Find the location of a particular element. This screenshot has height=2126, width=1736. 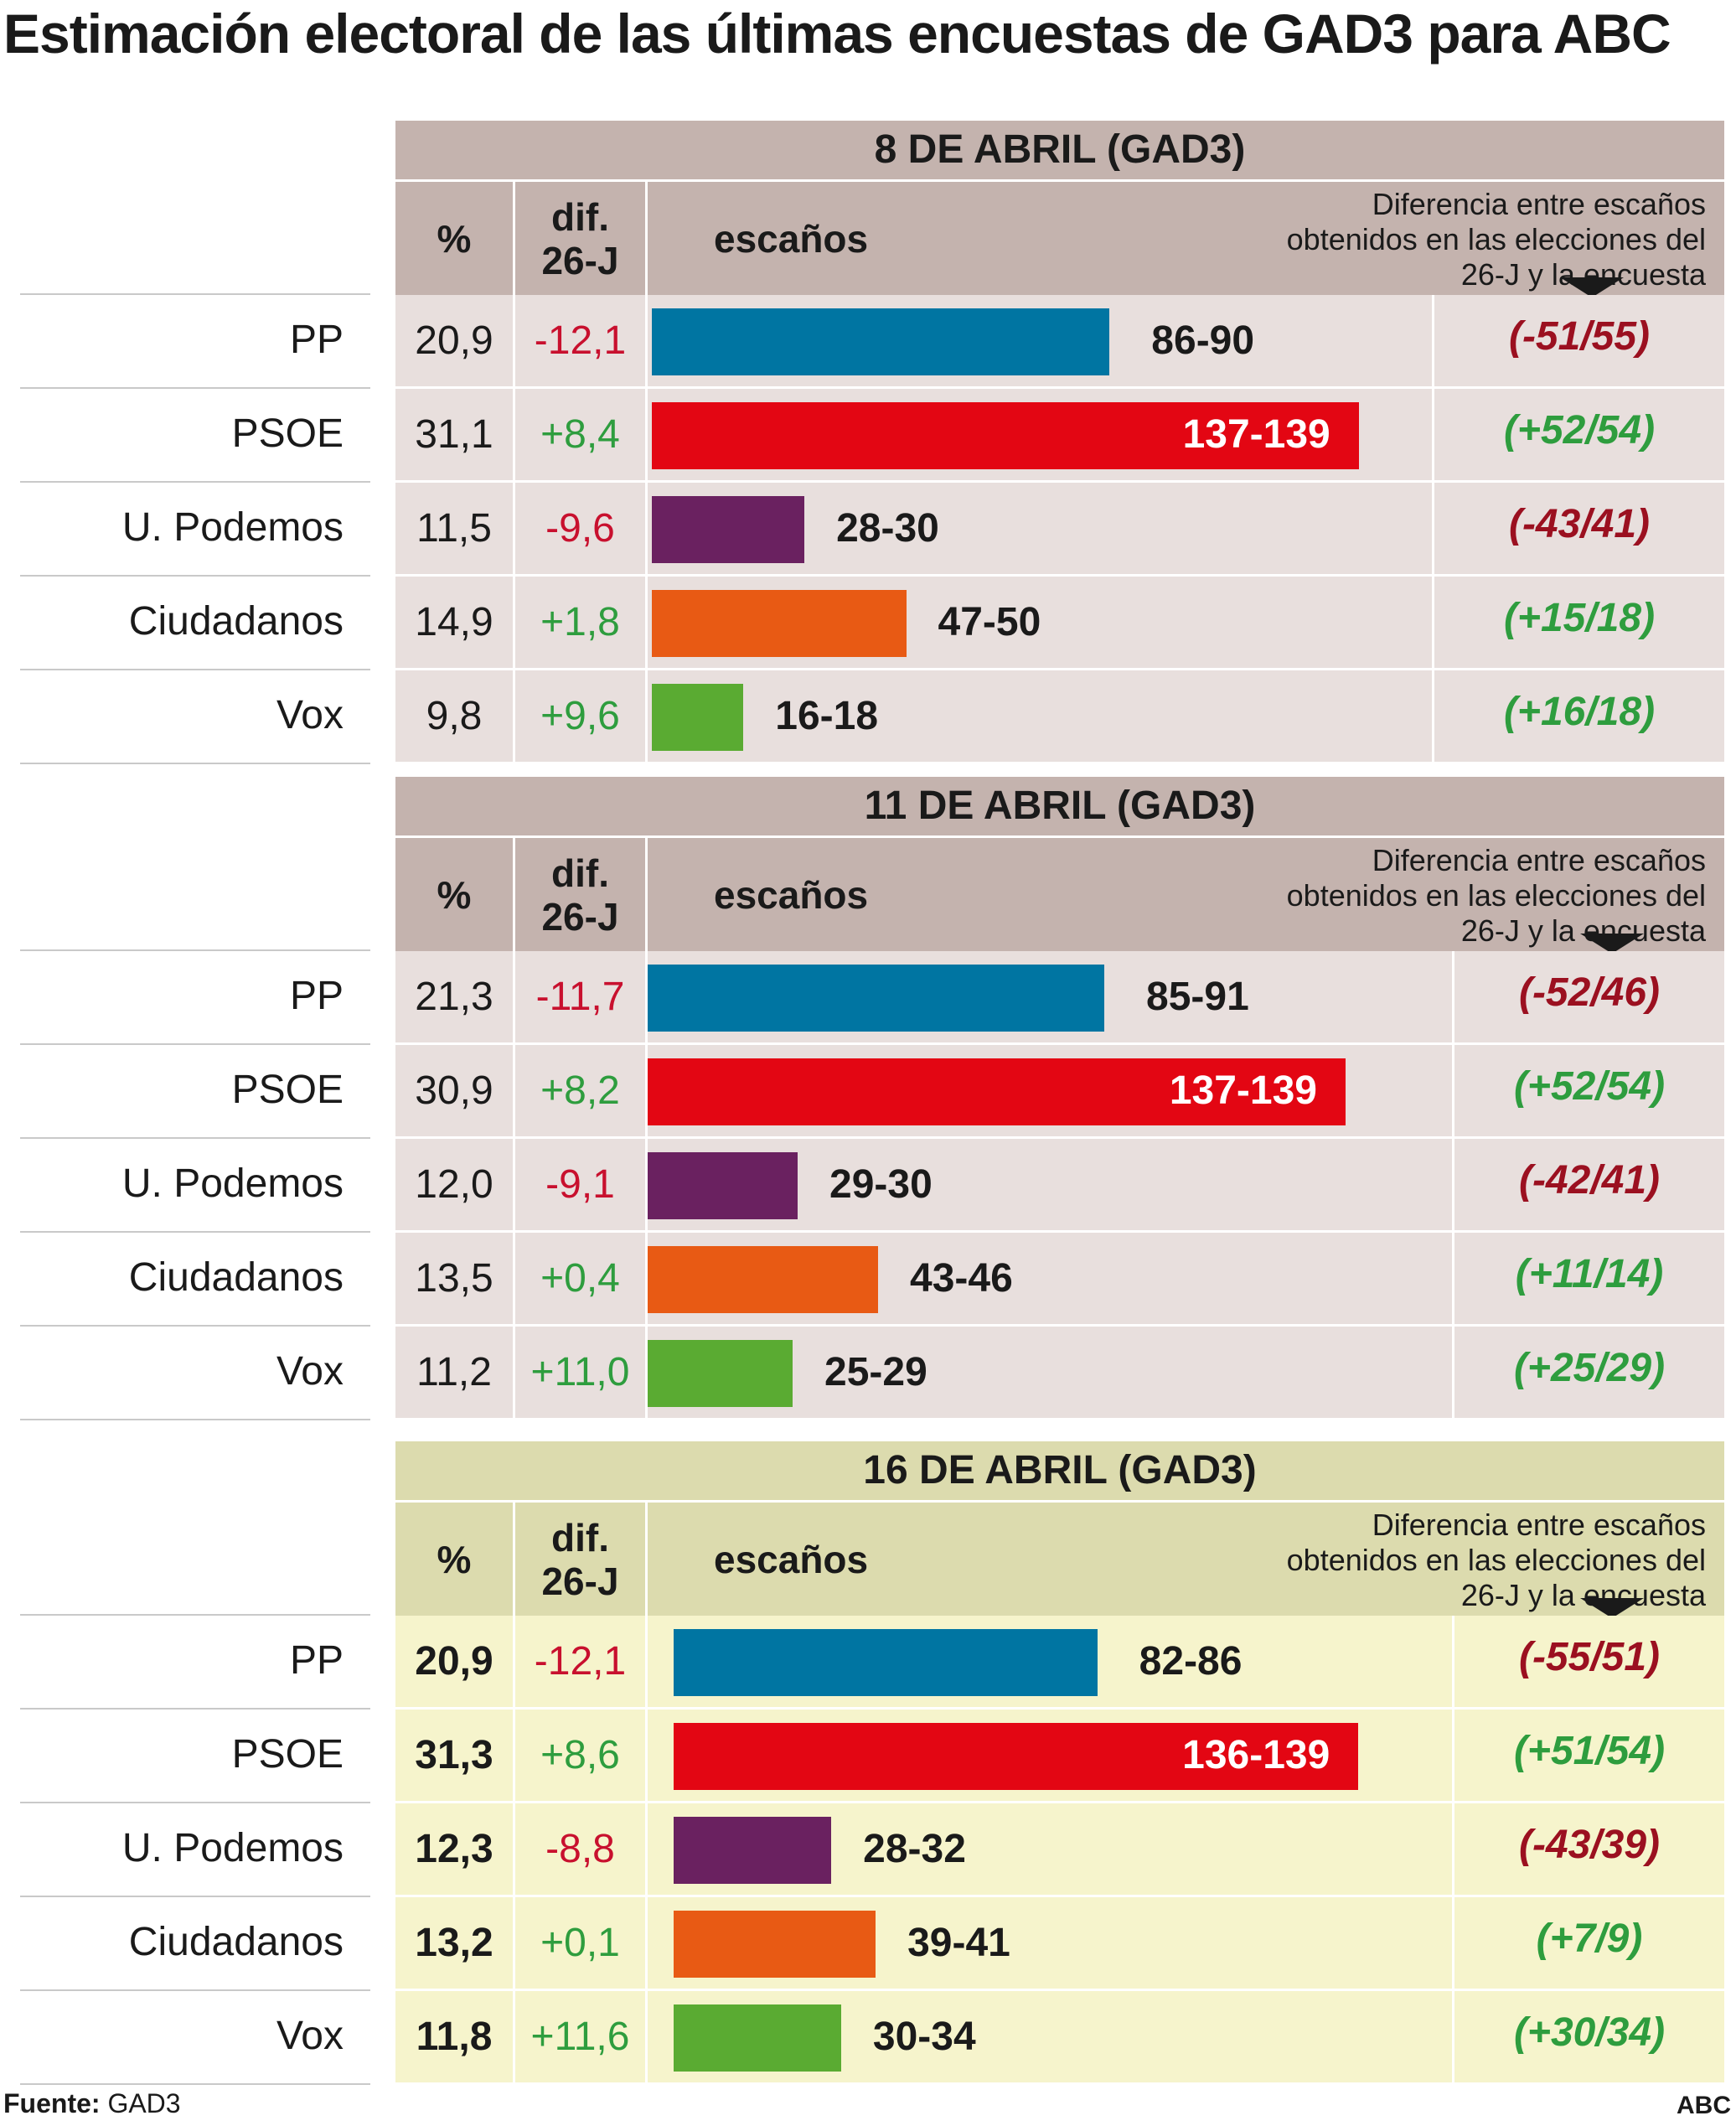

seats-label: 29-30 is located at coordinates (881, 1184).